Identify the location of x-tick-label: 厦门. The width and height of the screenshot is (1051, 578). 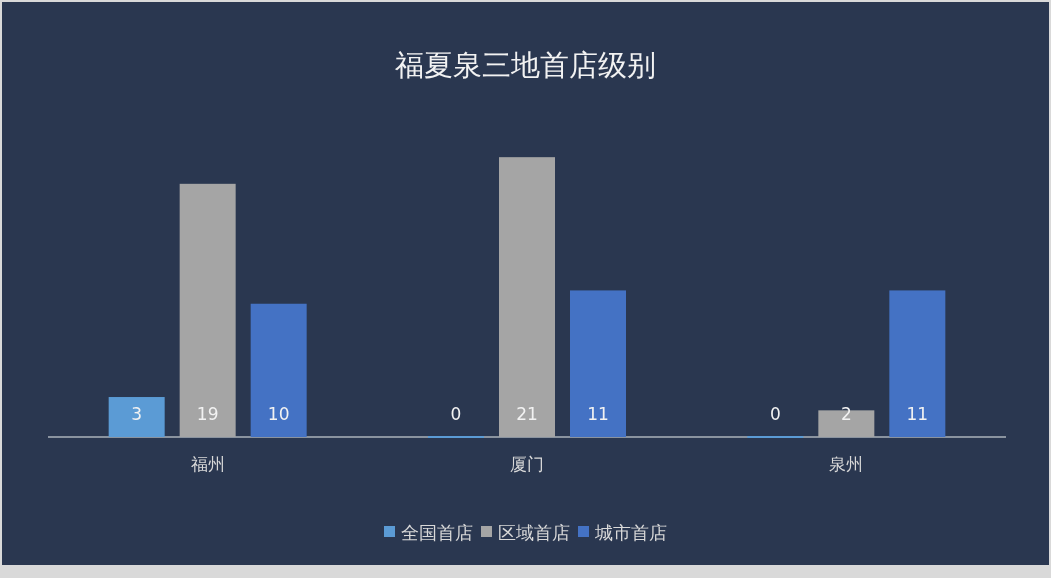
(527, 464).